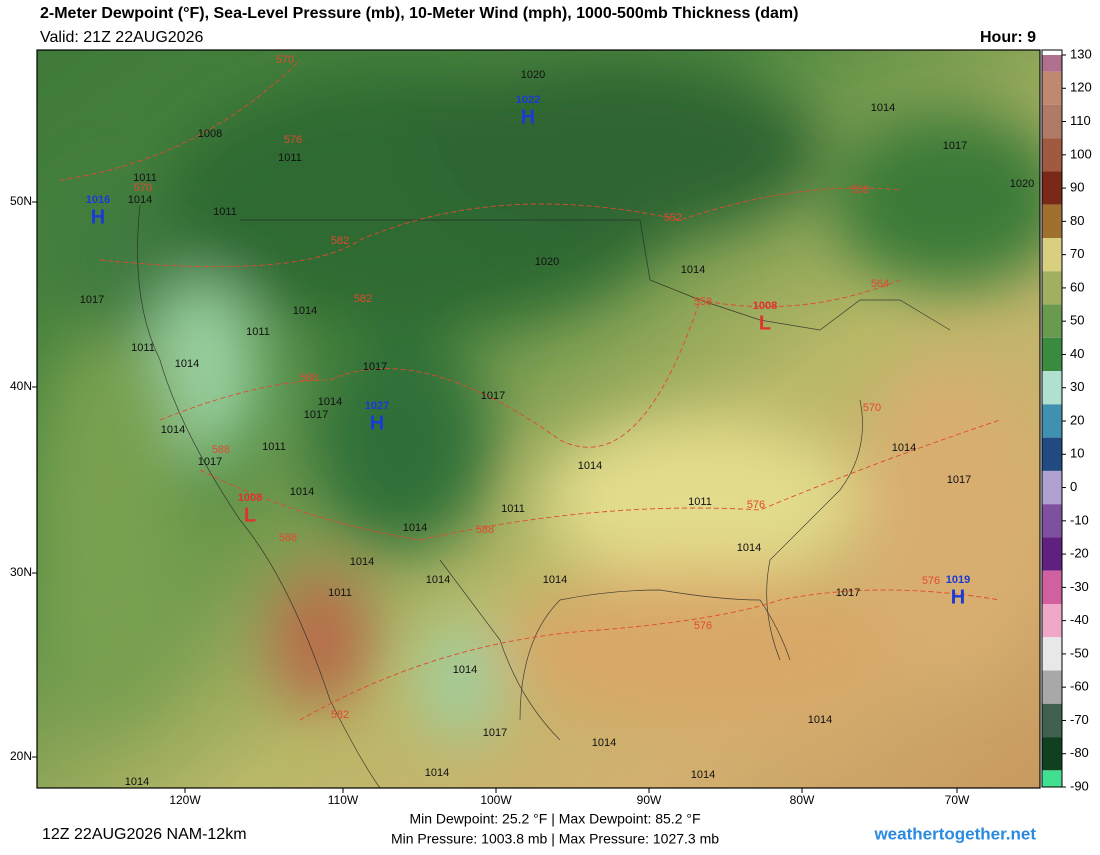 The height and width of the screenshot is (855, 1100). Describe the element at coordinates (21, 756) in the screenshot. I see `lat-label: 20N` at that location.